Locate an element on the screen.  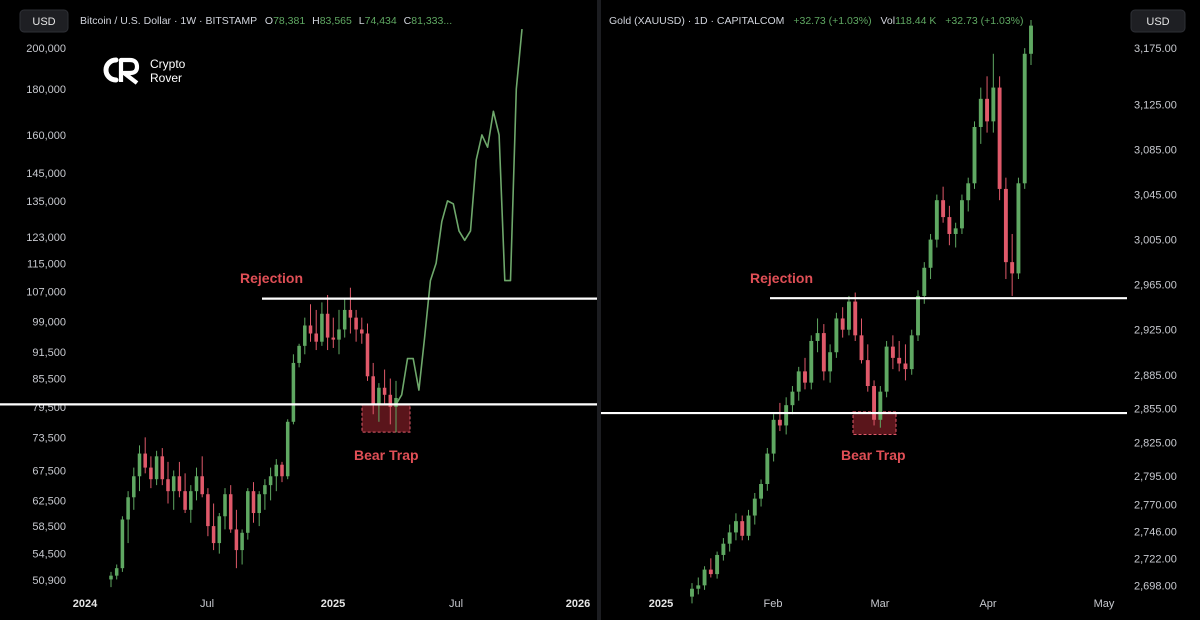
right-y-tick-label: 2,855.00 is located at coordinates (1155, 410).